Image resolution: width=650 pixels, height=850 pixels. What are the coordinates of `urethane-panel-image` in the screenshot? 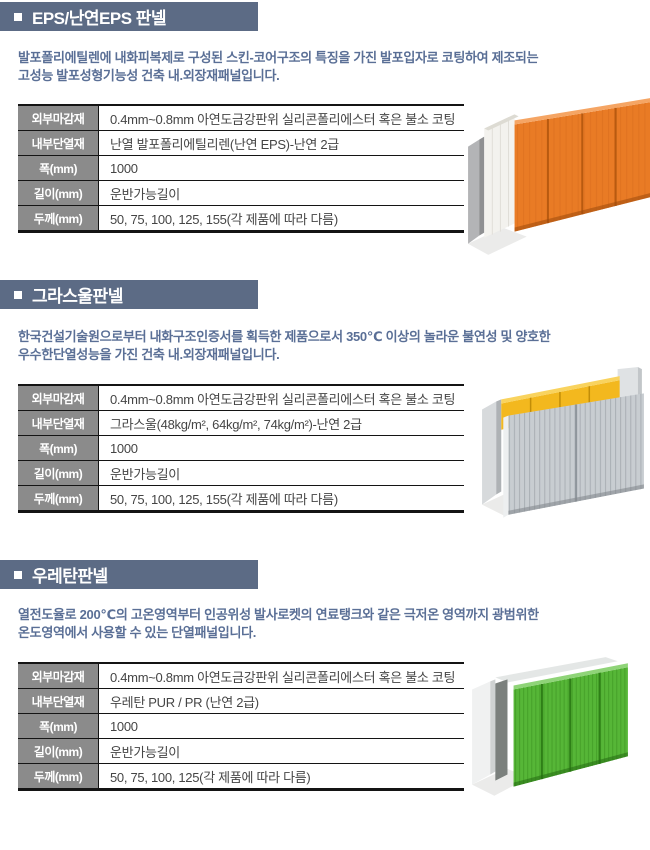 It's located at (551, 730).